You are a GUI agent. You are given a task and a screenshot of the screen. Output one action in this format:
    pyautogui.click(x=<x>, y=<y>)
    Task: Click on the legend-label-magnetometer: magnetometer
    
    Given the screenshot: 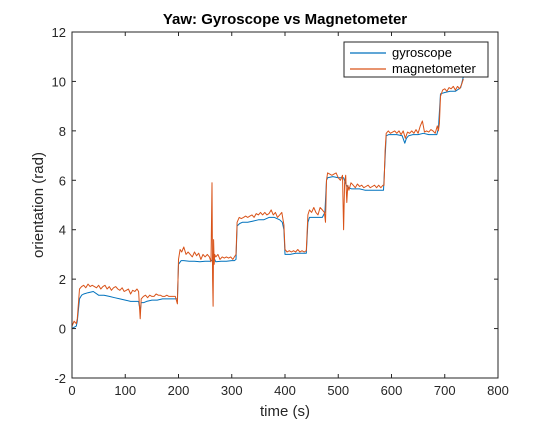 What is the action you would take?
    pyautogui.click(x=434, y=68)
    